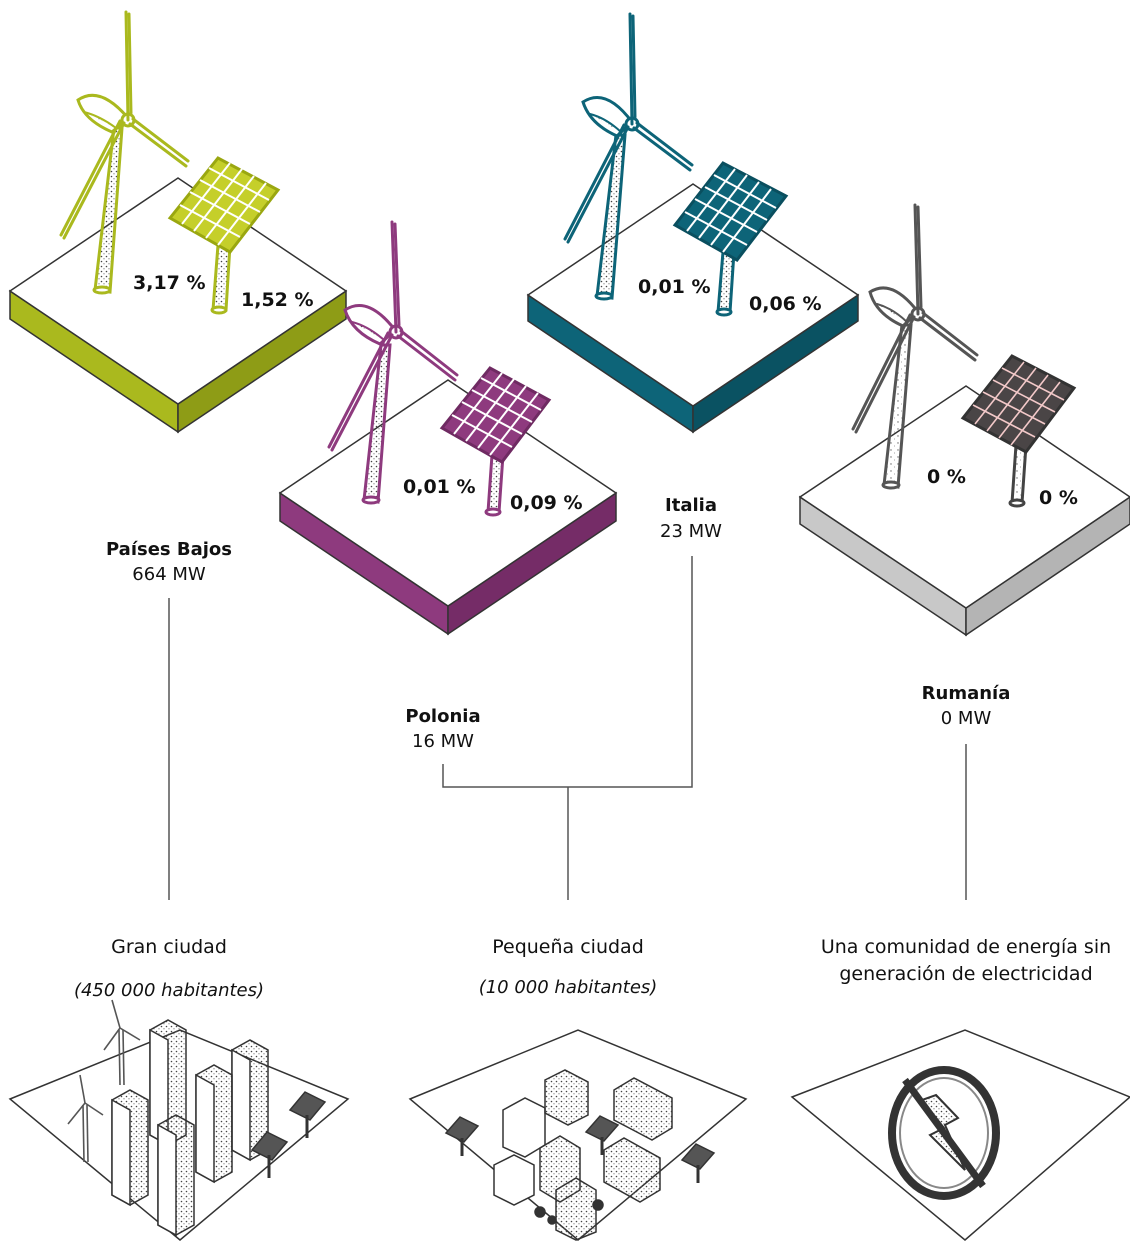 Image resolution: width=1130 pixels, height=1253 pixels. Describe the element at coordinates (169, 549) in the screenshot. I see `country-name: Países Bajos` at that location.